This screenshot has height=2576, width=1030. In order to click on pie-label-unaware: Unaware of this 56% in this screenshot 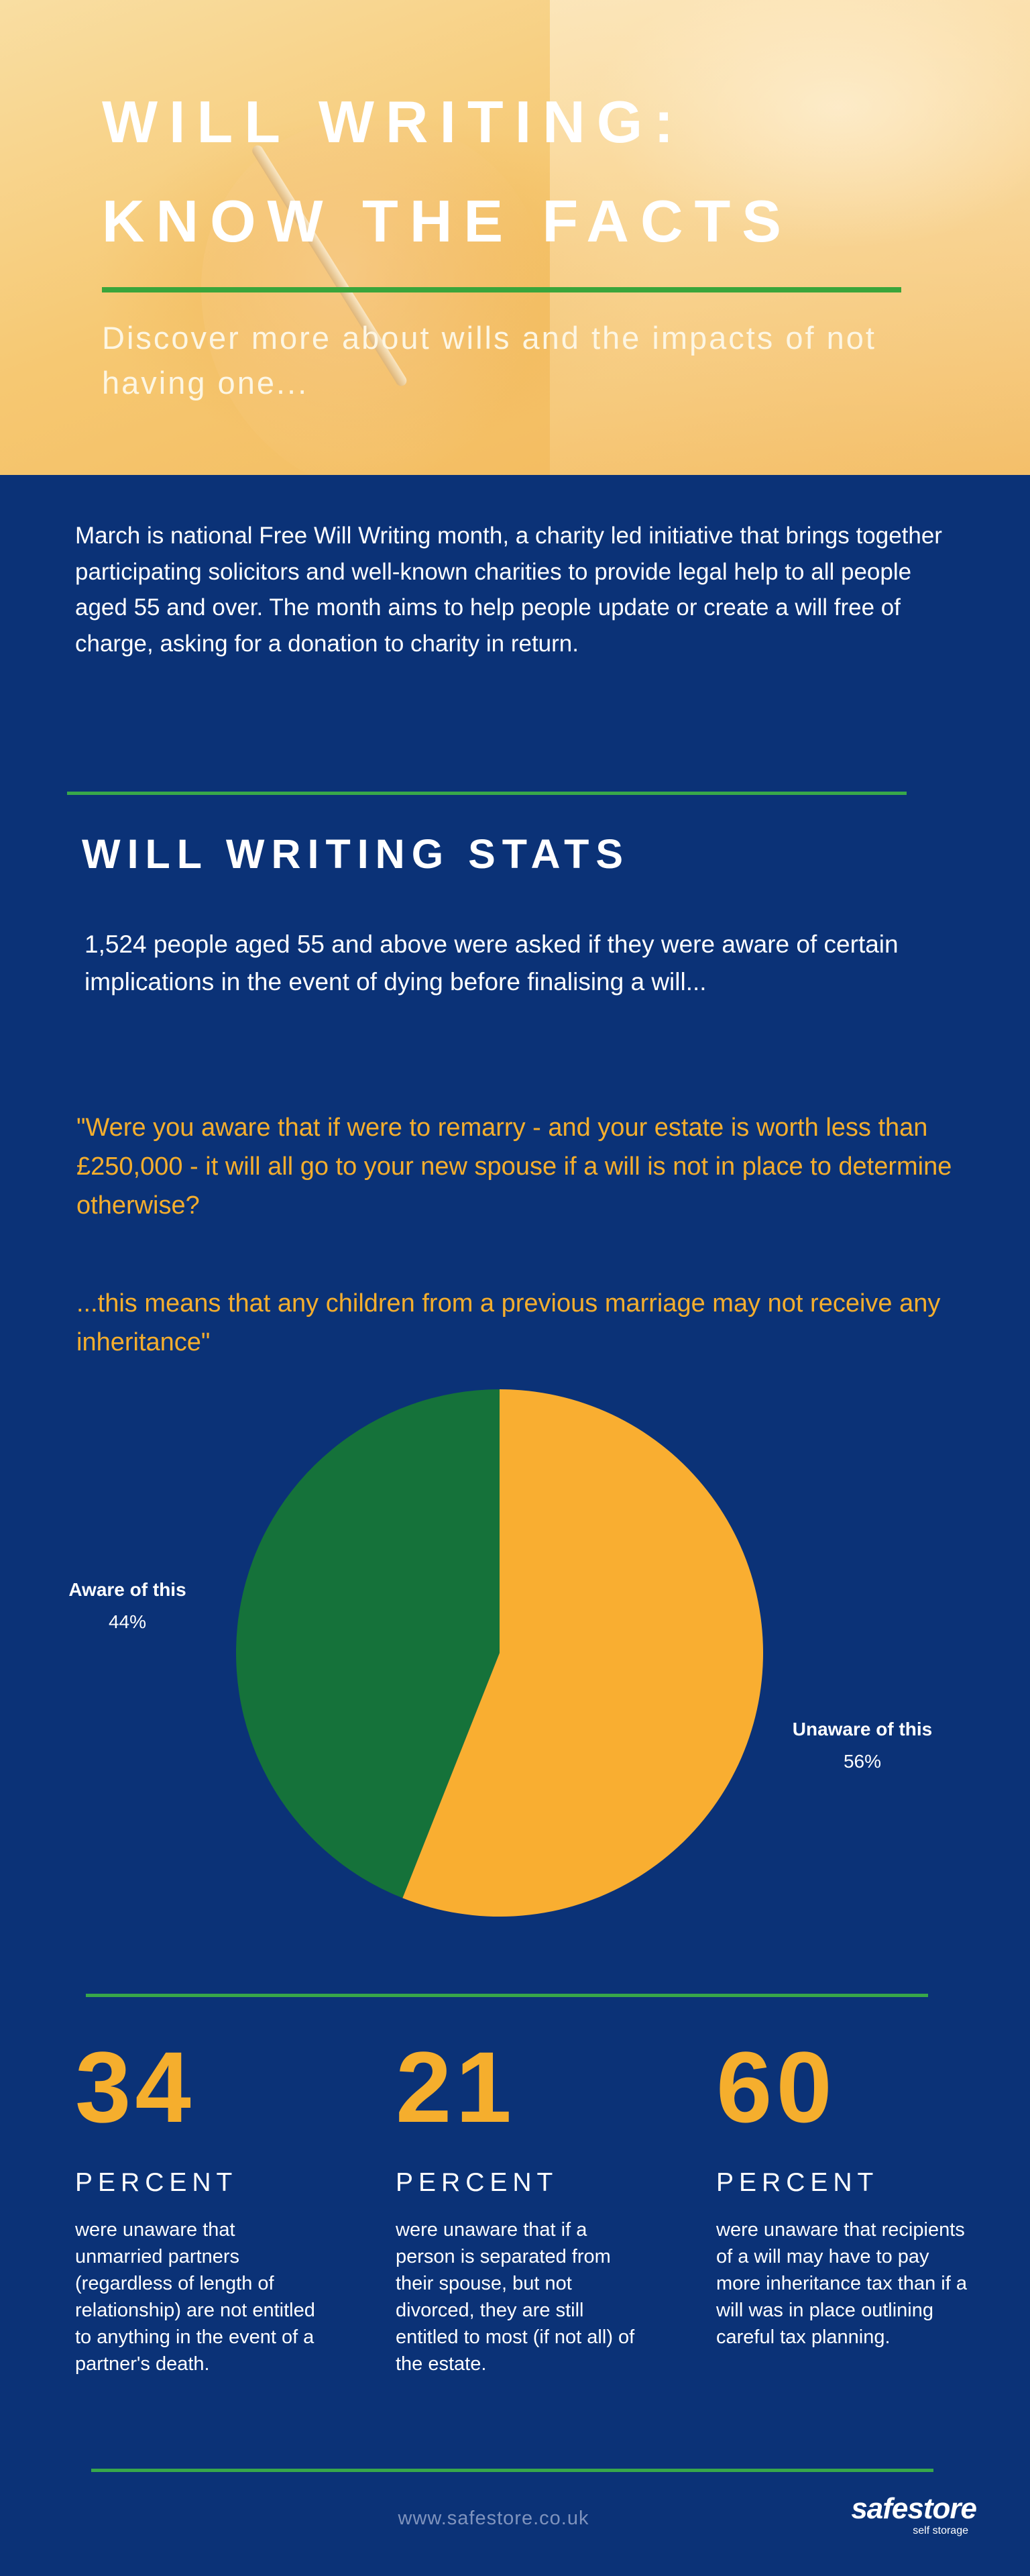, I will do `click(862, 1745)`.